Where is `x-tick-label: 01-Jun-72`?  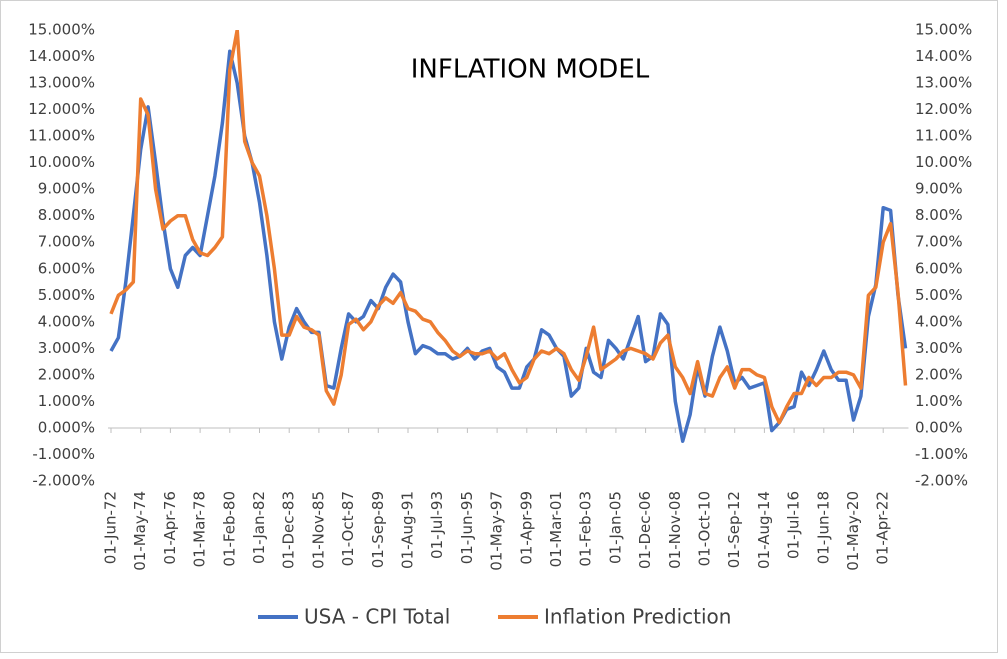 x-tick-label: 01-Jun-72 is located at coordinates (111, 527).